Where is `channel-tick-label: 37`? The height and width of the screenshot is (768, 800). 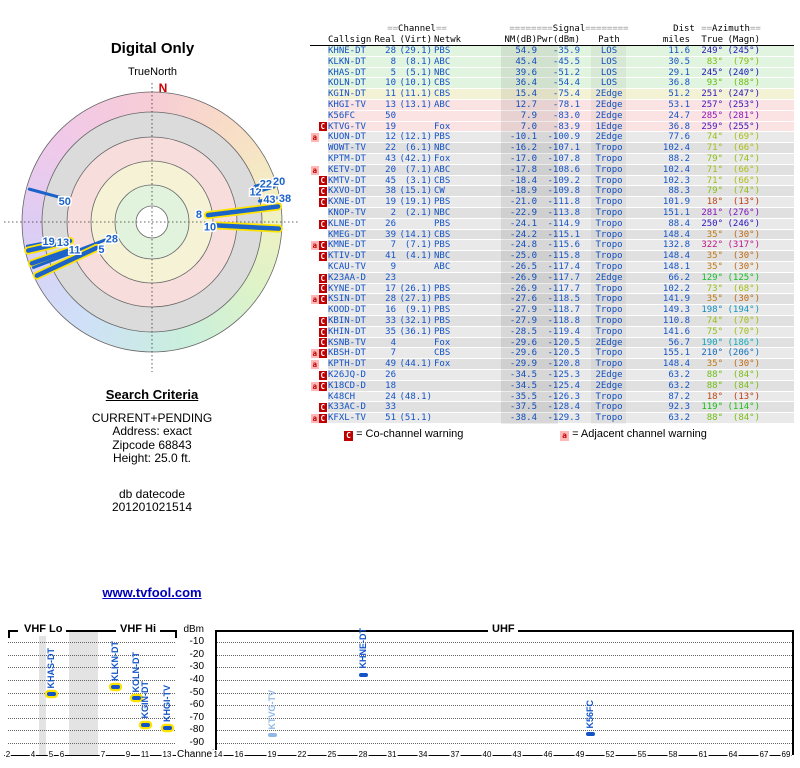
channel-tick-label: 37 is located at coordinates (455, 754).